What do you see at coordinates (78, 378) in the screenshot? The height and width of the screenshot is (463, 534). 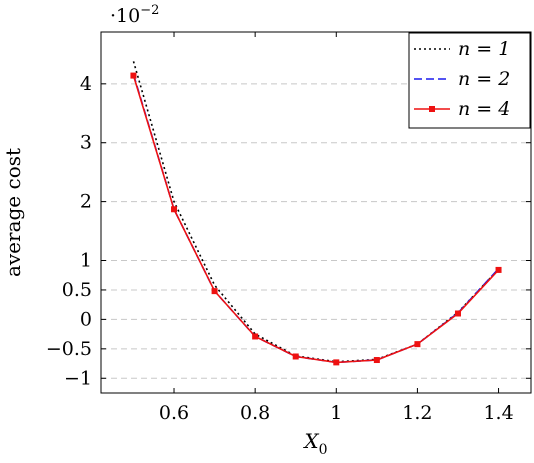 I see `y-tick-label: −1` at bounding box center [78, 378].